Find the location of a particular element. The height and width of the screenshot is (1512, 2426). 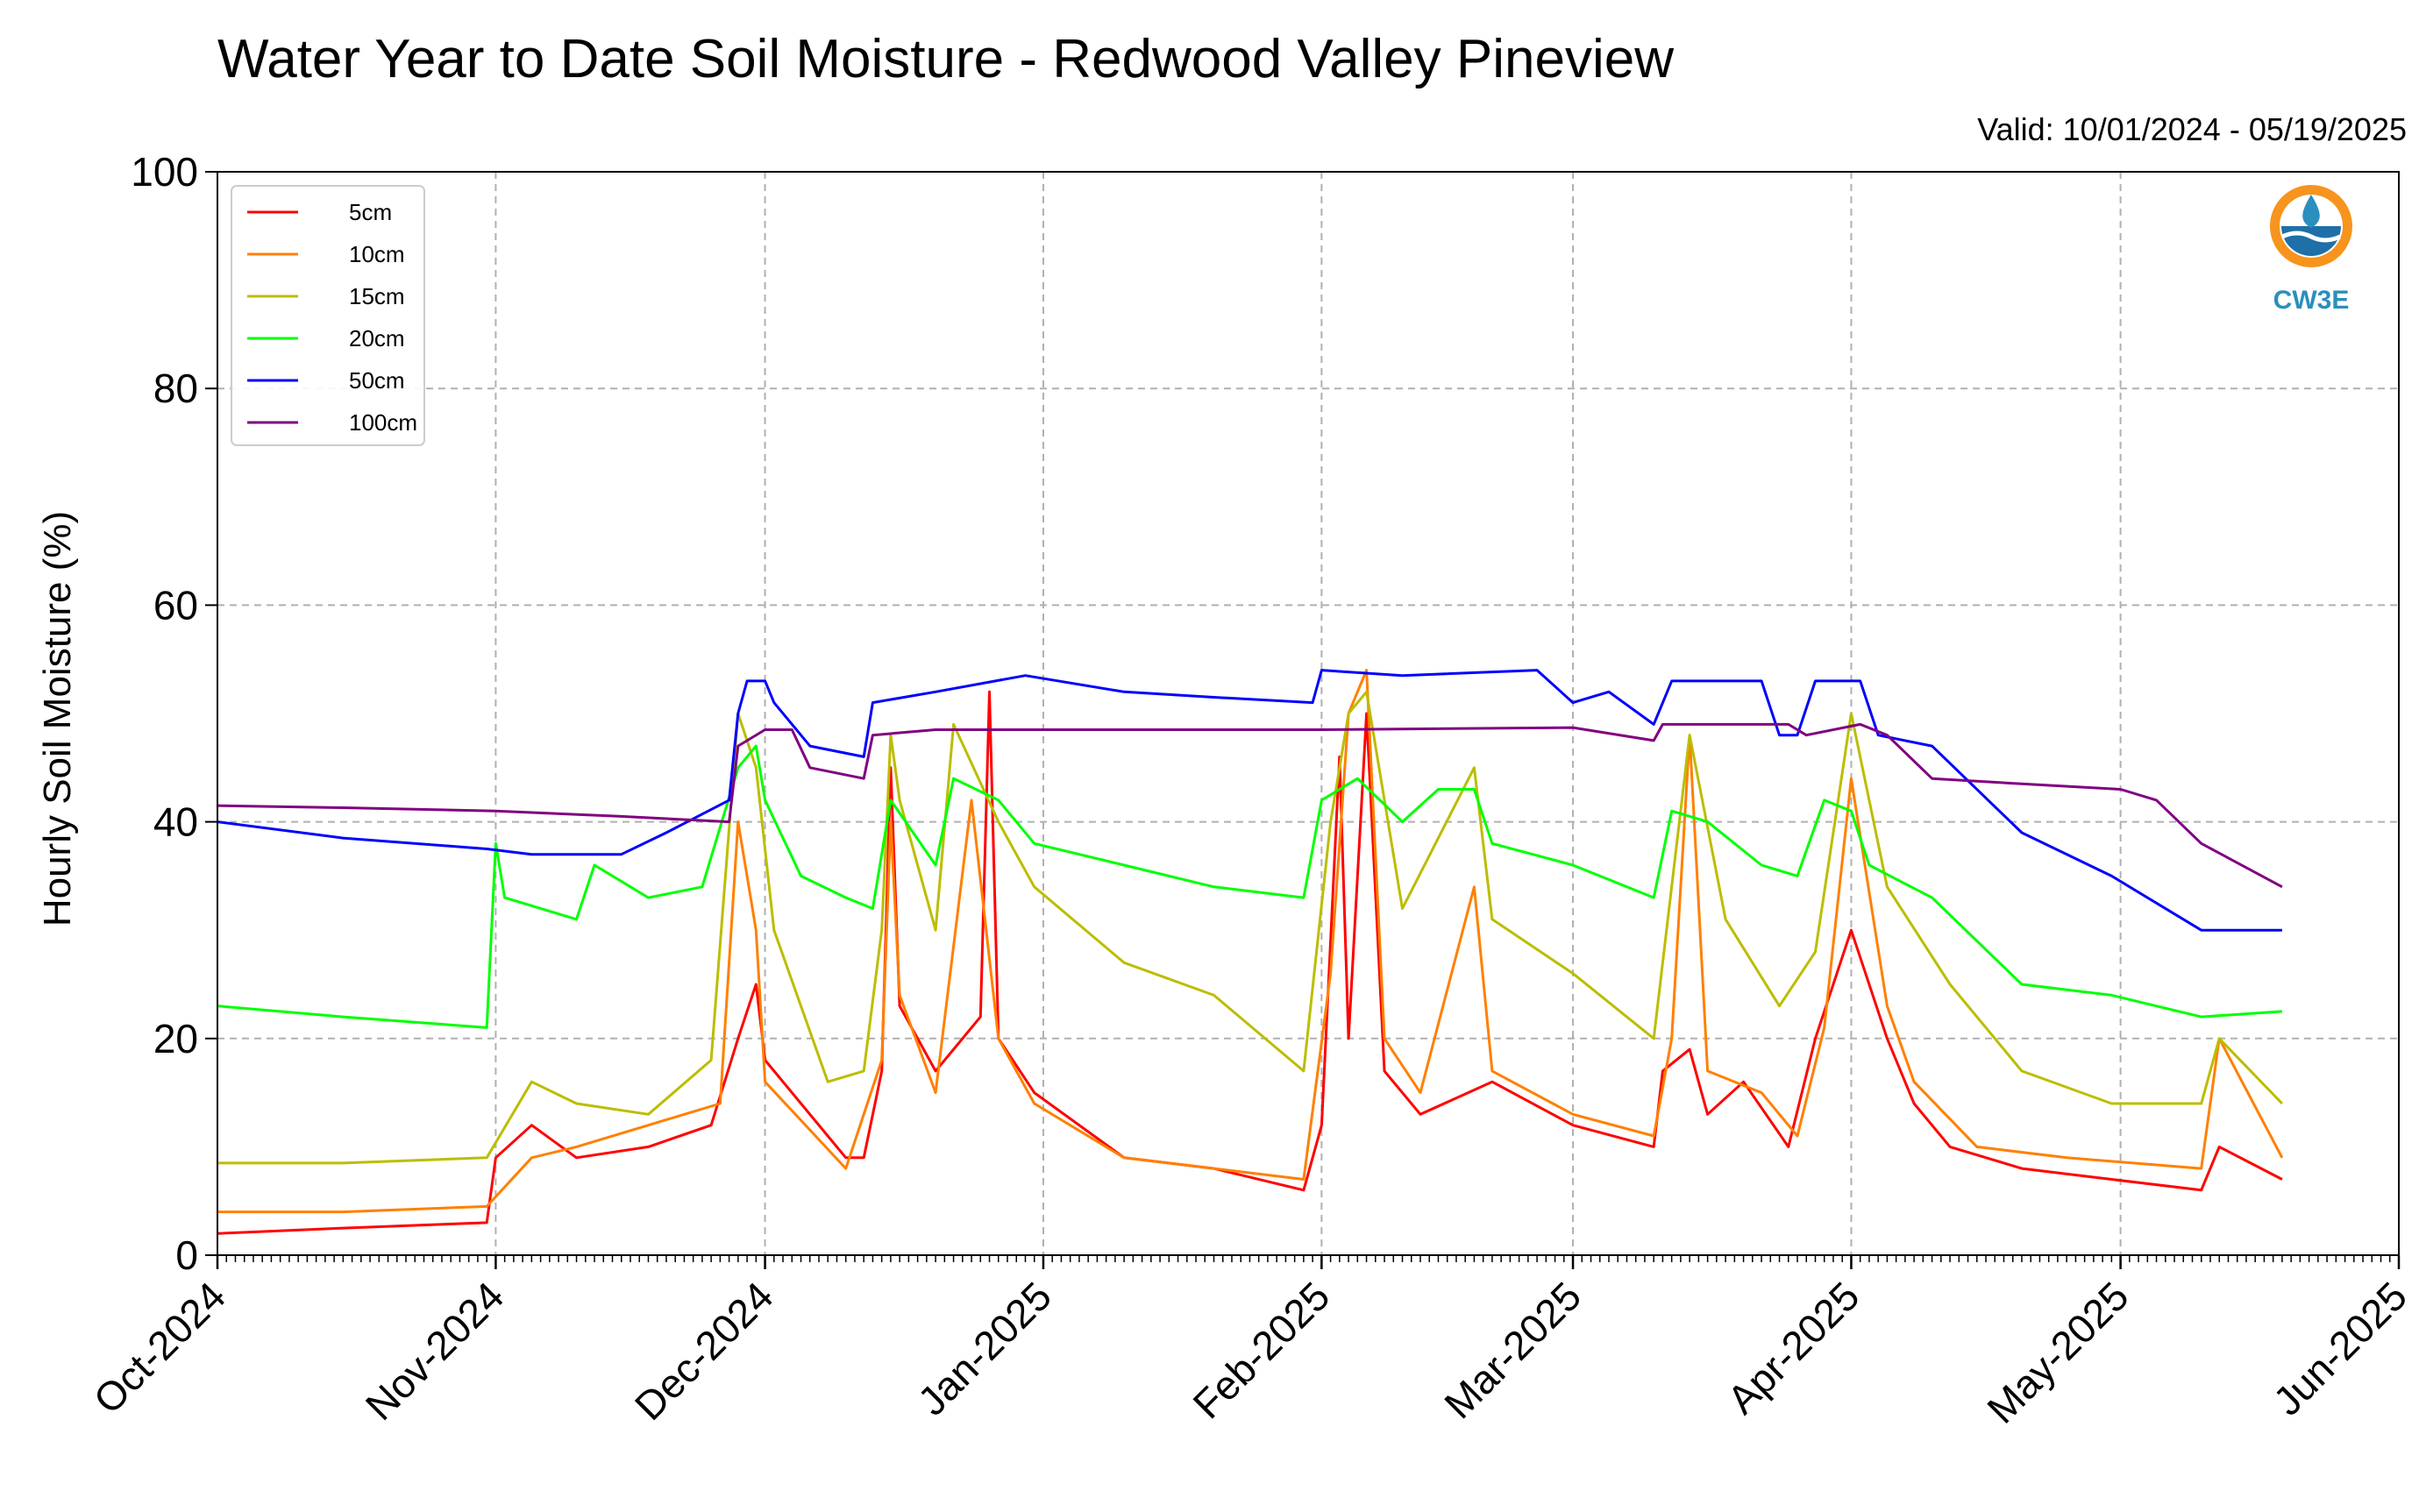

logo-drop-icon is located at coordinates (2311, 211).